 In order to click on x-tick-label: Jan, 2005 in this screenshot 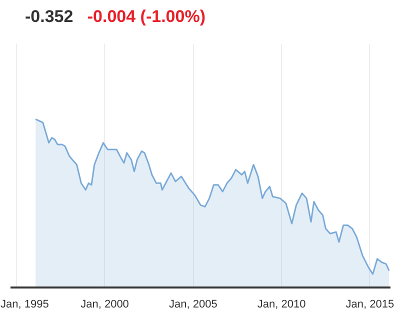, I will do `click(193, 304)`.